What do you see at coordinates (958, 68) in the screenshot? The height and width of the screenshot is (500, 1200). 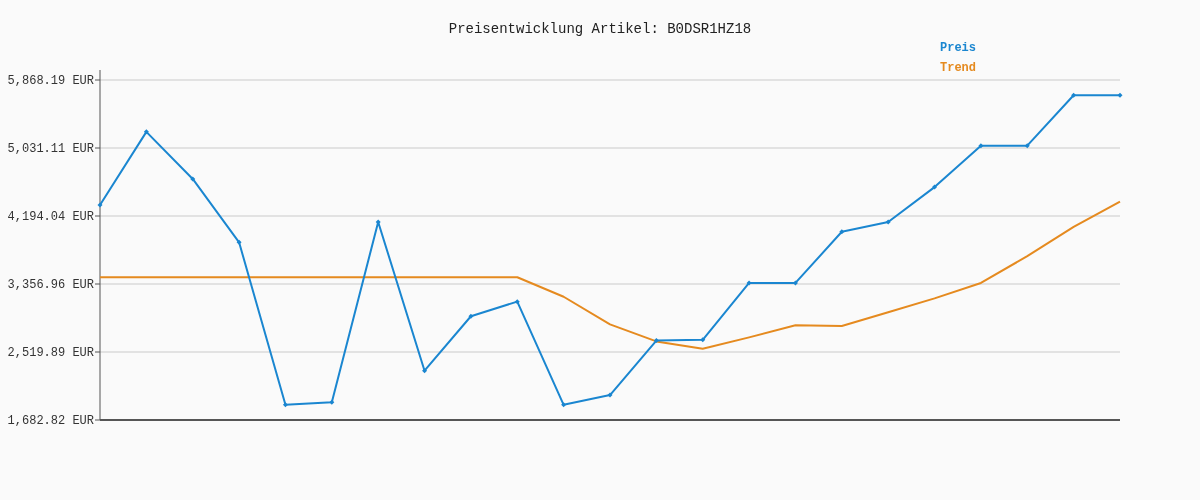 I see `text: Trend` at bounding box center [958, 68].